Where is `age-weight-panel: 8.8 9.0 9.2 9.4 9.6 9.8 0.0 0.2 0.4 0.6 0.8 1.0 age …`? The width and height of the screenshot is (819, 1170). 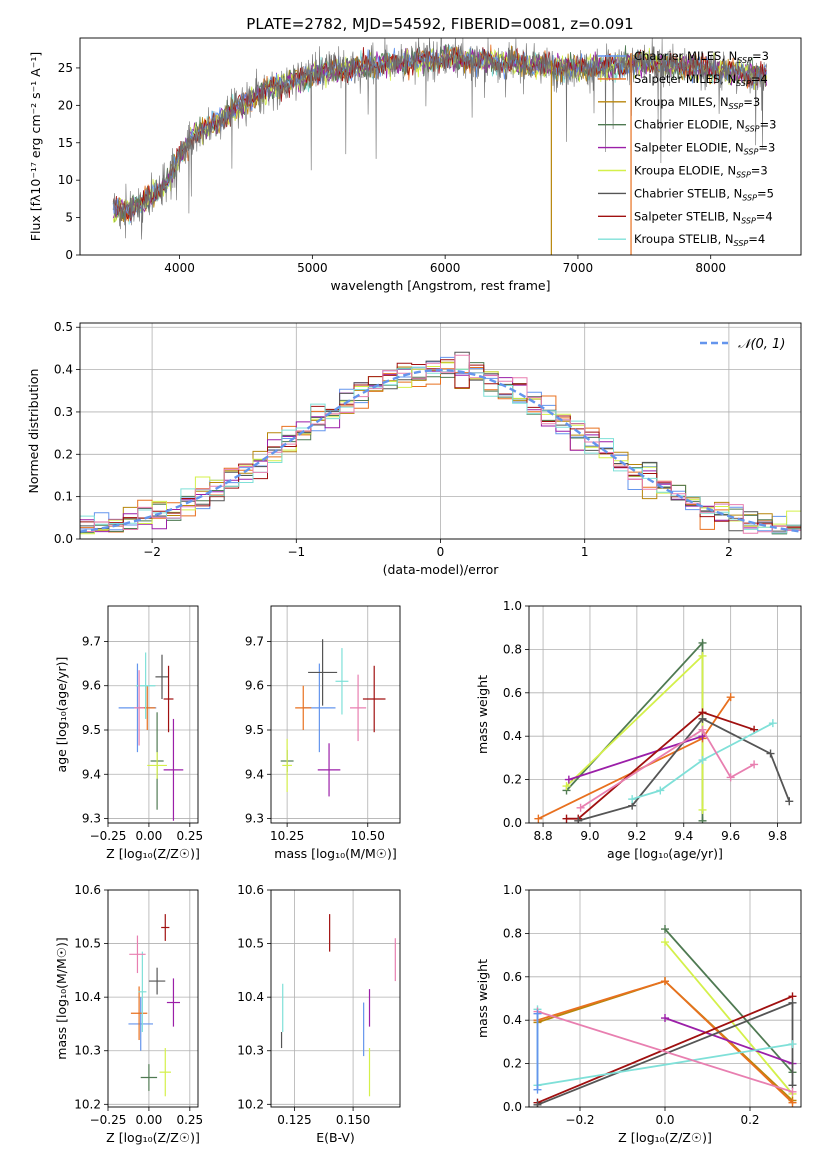 age-weight-panel: 8.8 9.0 9.2 9.4 9.6 9.8 0.0 0.2 0.4 0.6 0.8 1.0 age … is located at coordinates (638, 730).